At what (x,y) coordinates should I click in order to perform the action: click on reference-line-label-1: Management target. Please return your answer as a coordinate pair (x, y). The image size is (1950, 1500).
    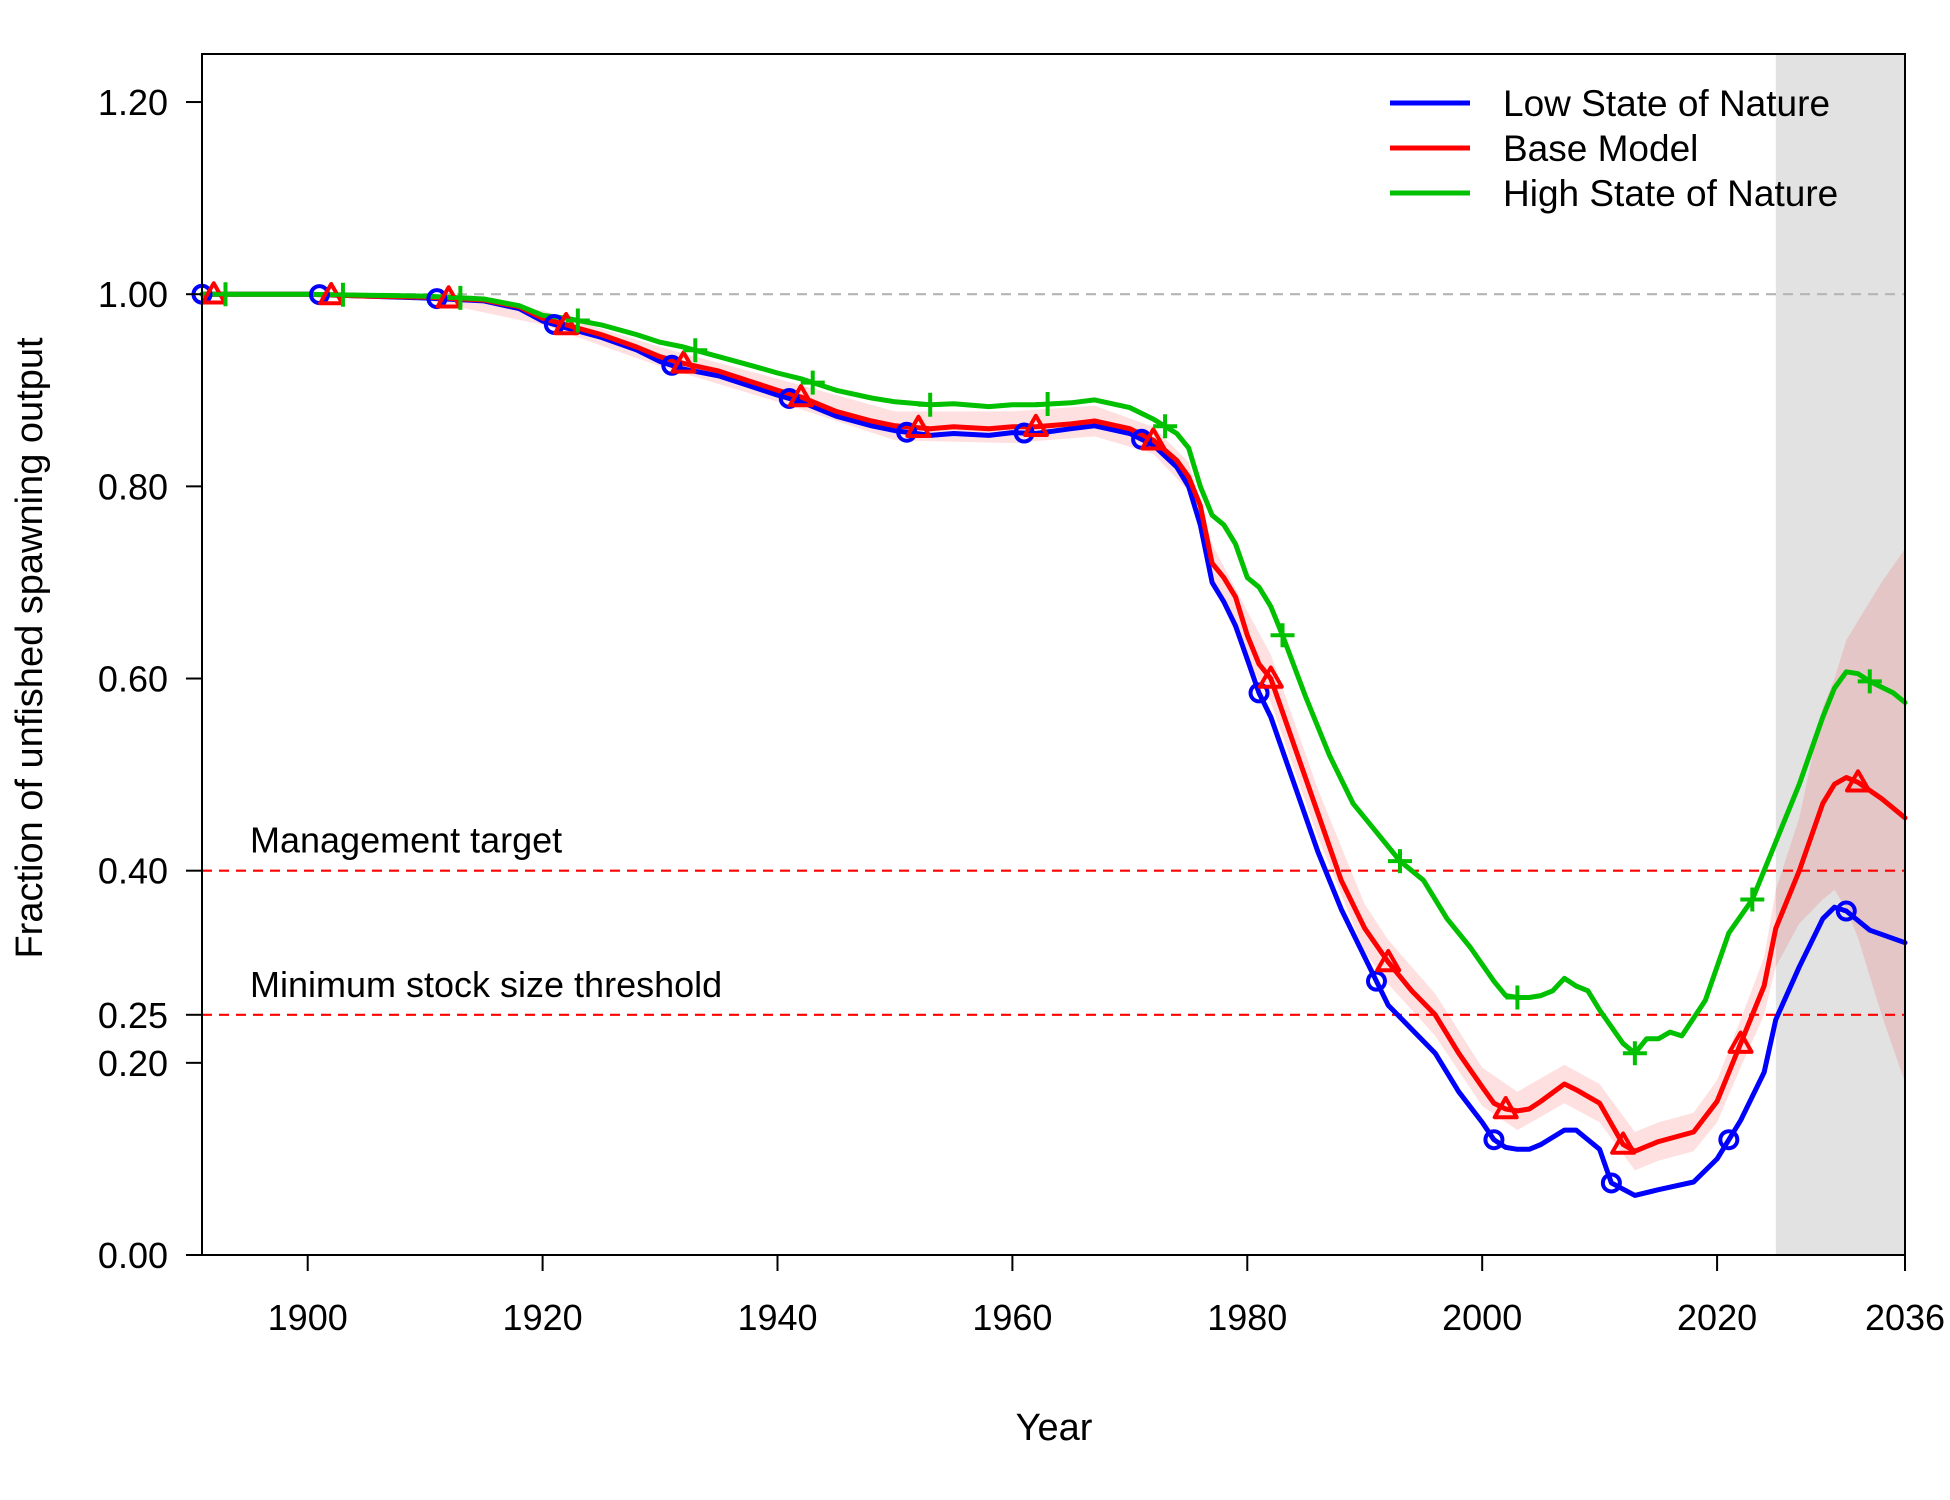
    Looking at the image, I should click on (406, 840).